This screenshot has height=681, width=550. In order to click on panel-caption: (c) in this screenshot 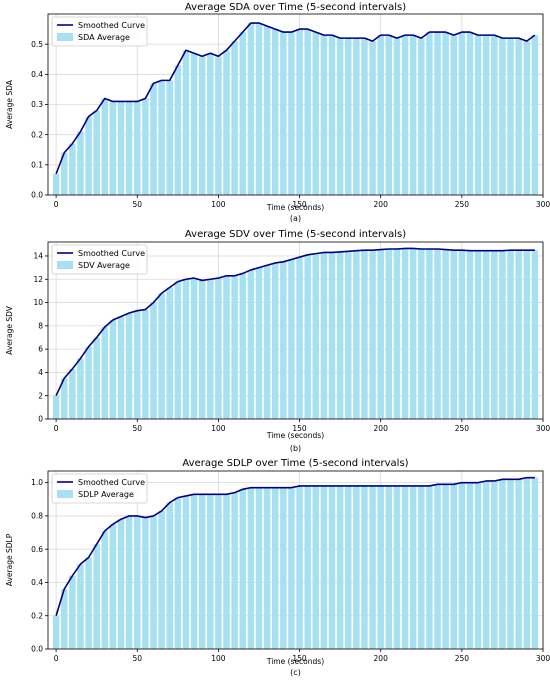, I will do `click(295, 672)`.